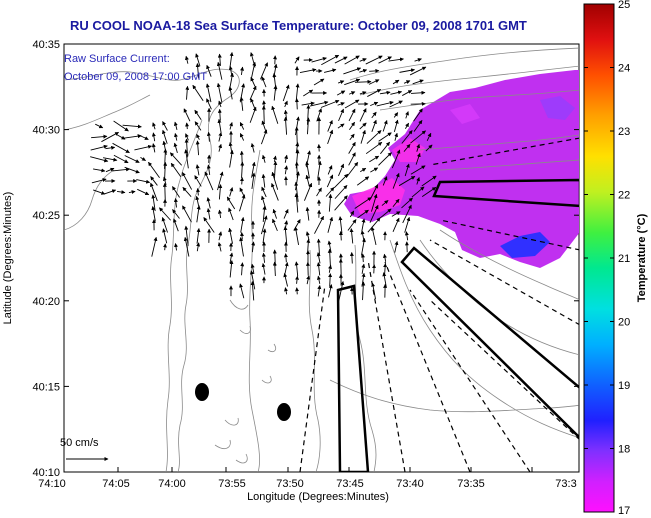 The width and height of the screenshot is (651, 518). Describe the element at coordinates (46, 302) in the screenshot. I see `y-tick-label: 40:20` at that location.